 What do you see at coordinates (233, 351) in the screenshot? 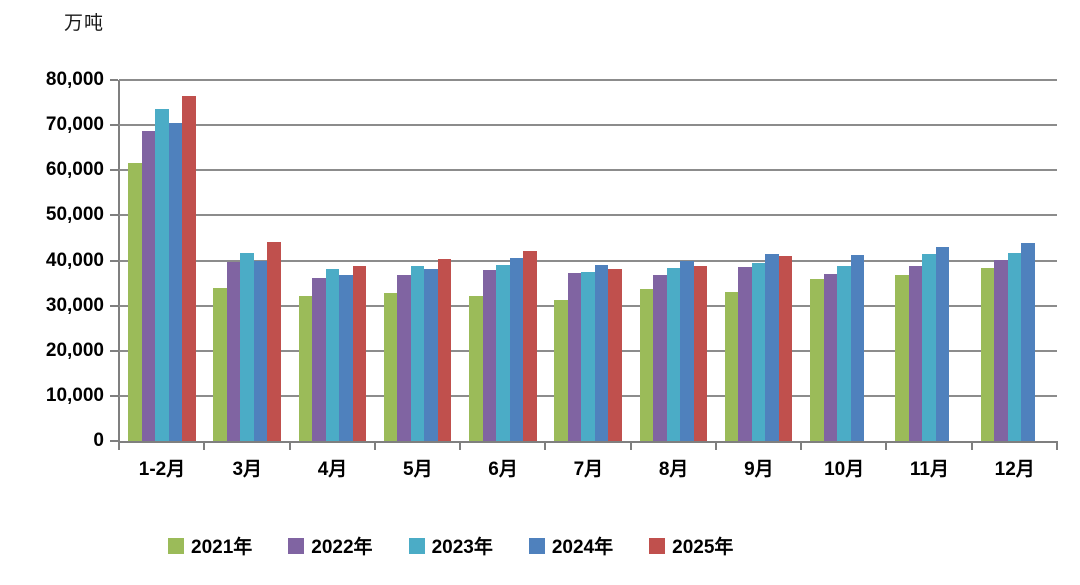
I see `bar-2022年-3月` at bounding box center [233, 351].